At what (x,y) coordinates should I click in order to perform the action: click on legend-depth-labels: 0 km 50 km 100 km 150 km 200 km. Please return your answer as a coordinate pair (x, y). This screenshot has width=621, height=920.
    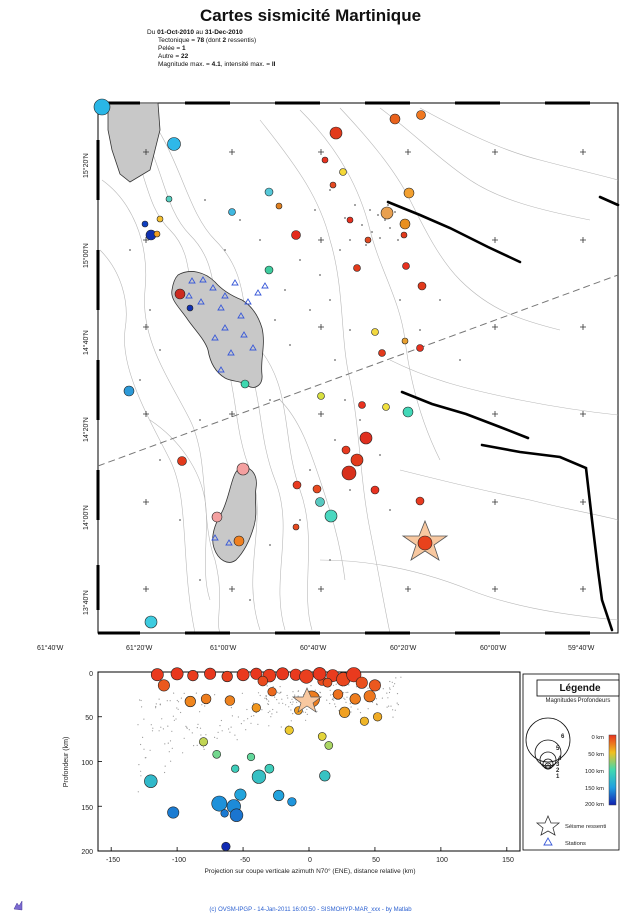
    Looking at the image, I should click on (594, 771).